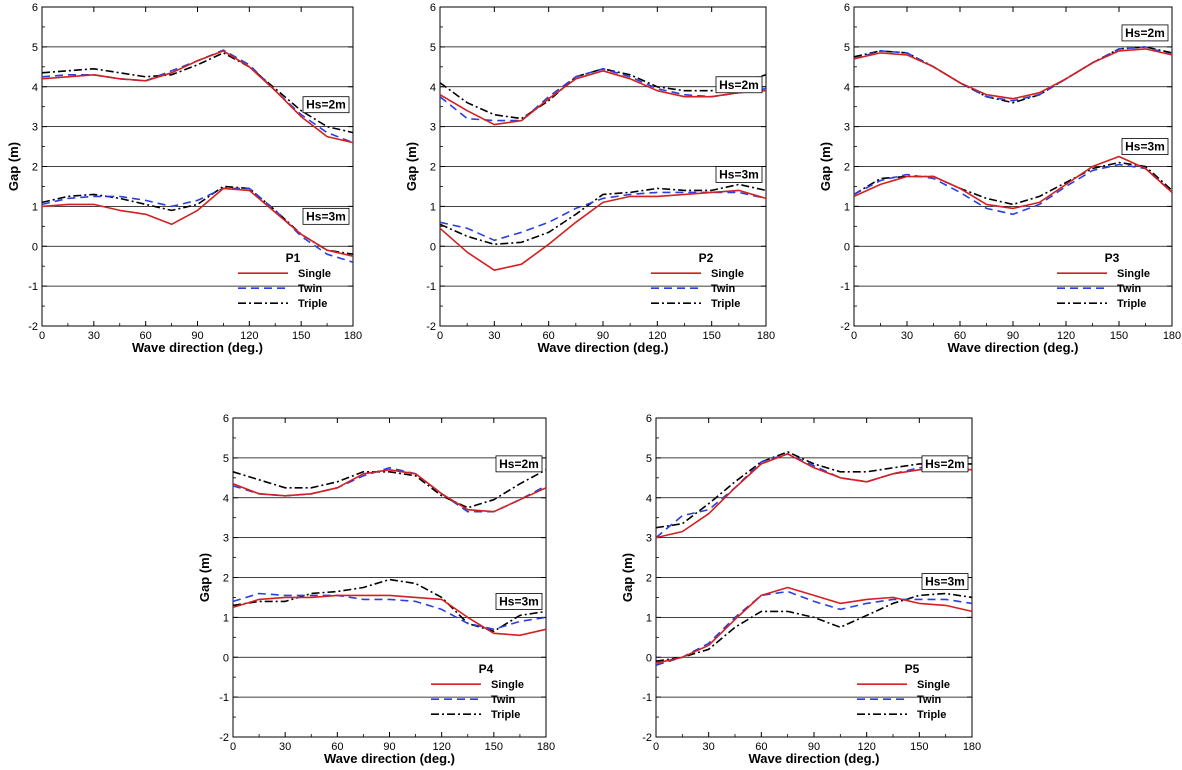 This screenshot has width=1182, height=770. I want to click on panel-label: P1, so click(293, 258).